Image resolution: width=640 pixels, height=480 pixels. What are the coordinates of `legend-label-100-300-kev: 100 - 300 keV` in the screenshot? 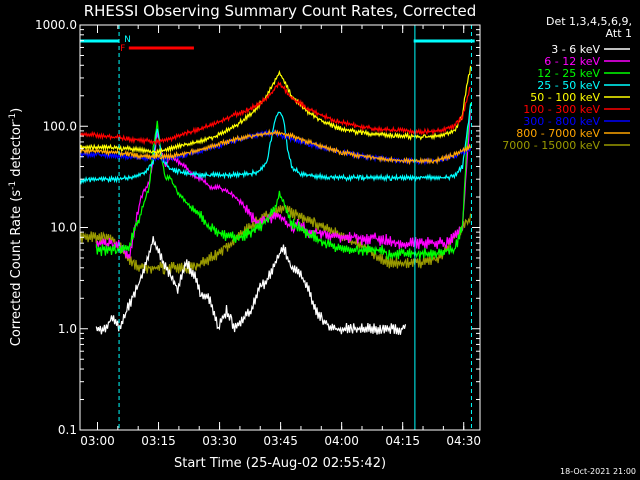 It's located at (561, 109).